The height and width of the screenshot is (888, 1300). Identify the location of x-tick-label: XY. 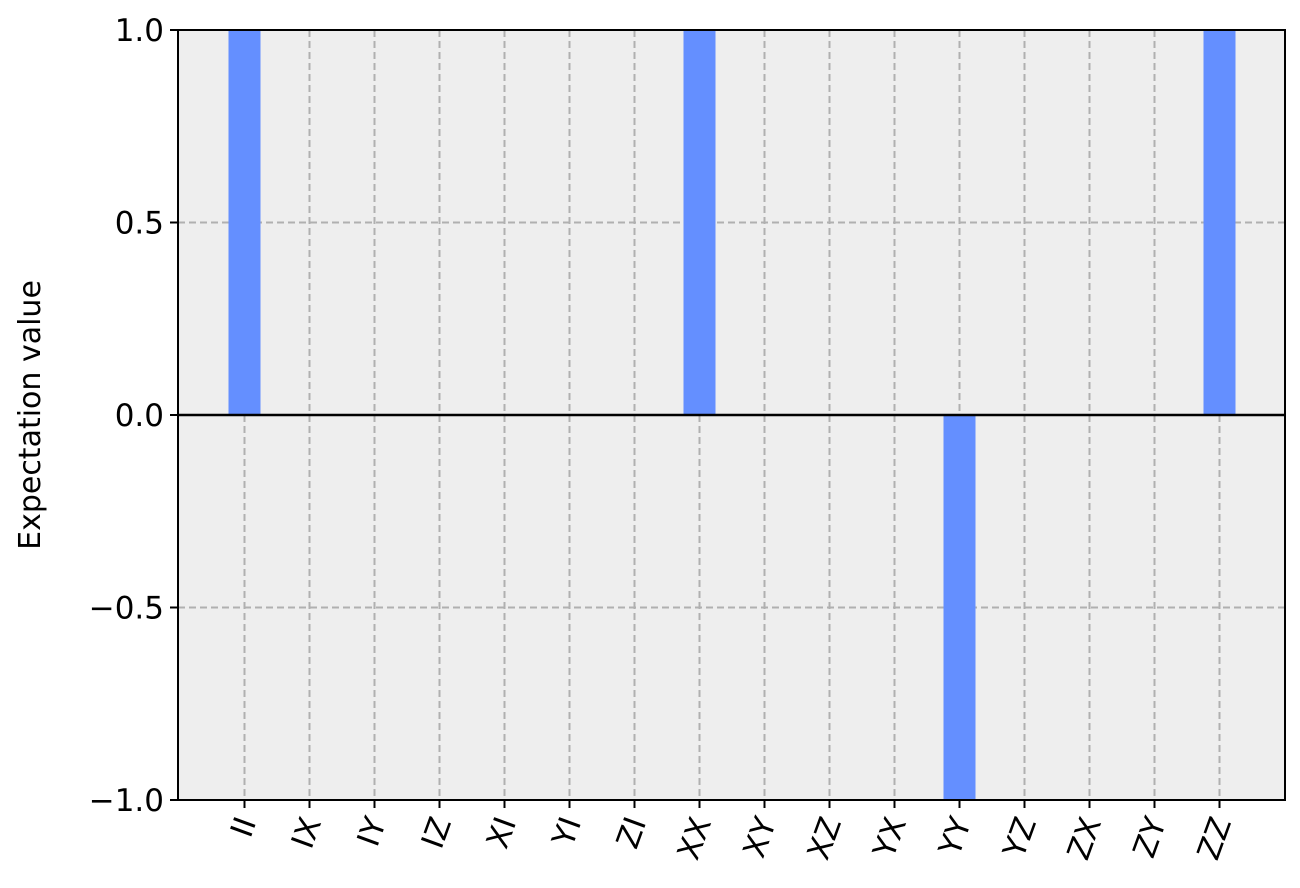
(760, 837).